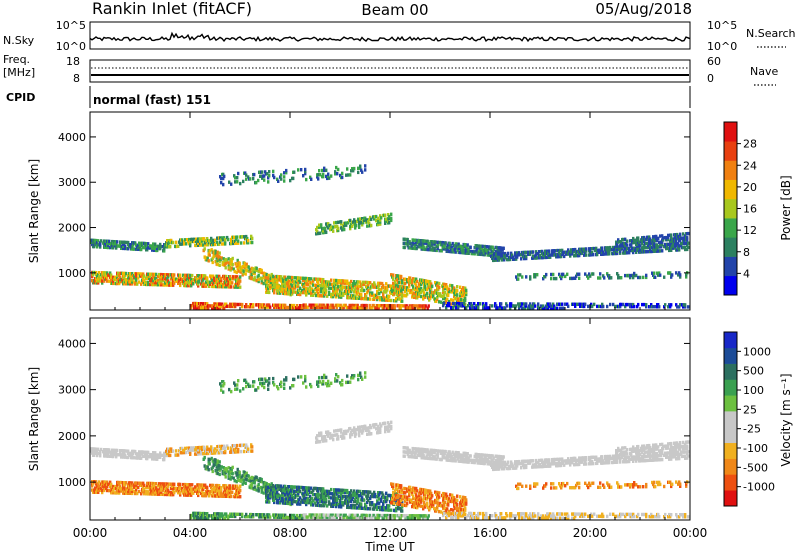 The image size is (800, 554). What do you see at coordinates (730, 208) in the screenshot?
I see `power-colorbar-swatch` at bounding box center [730, 208].